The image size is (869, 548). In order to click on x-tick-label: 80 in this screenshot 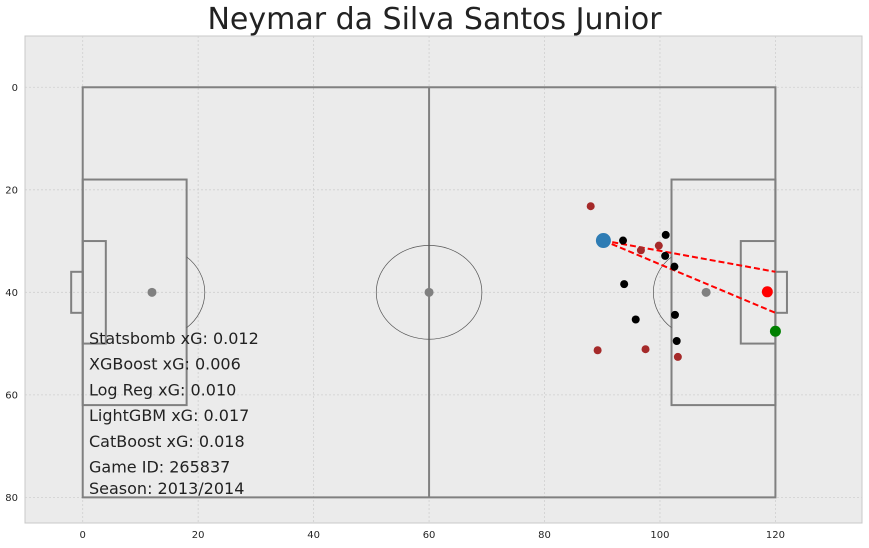, I will do `click(544, 535)`.